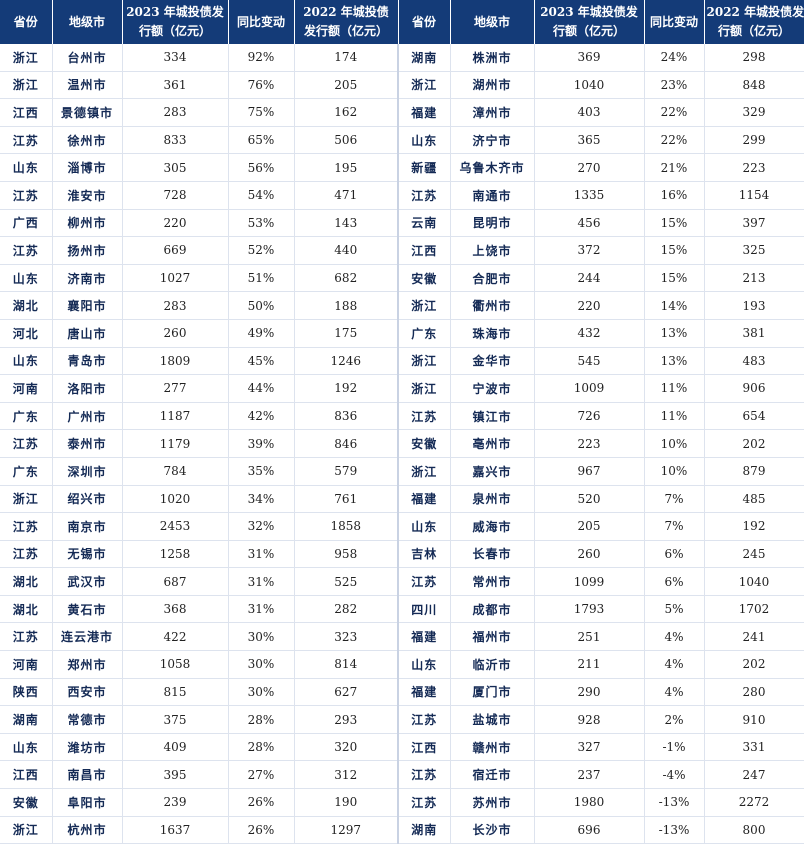 This screenshot has height=844, width=804. What do you see at coordinates (402, 223) in the screenshot?
I see `table-row: 广西 柳州市 220 53% 143 云南 昆明市 456 15% 397` at bounding box center [402, 223].